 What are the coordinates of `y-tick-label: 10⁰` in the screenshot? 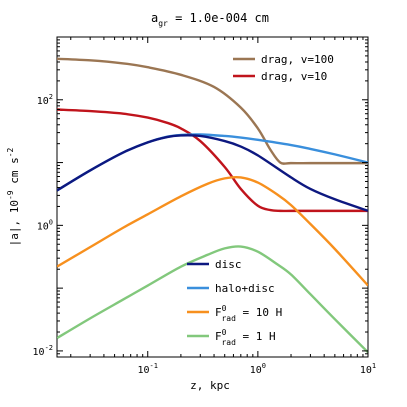 It's located at (45, 225).